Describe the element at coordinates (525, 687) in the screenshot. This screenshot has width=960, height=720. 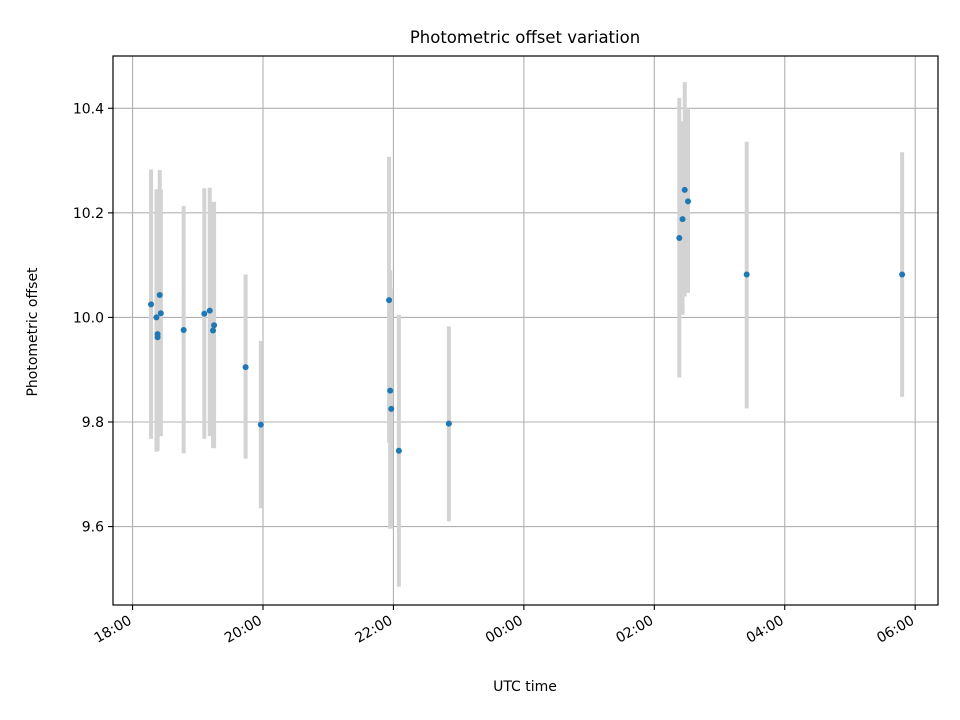
I see `x-axis-label: UTC time` at that location.